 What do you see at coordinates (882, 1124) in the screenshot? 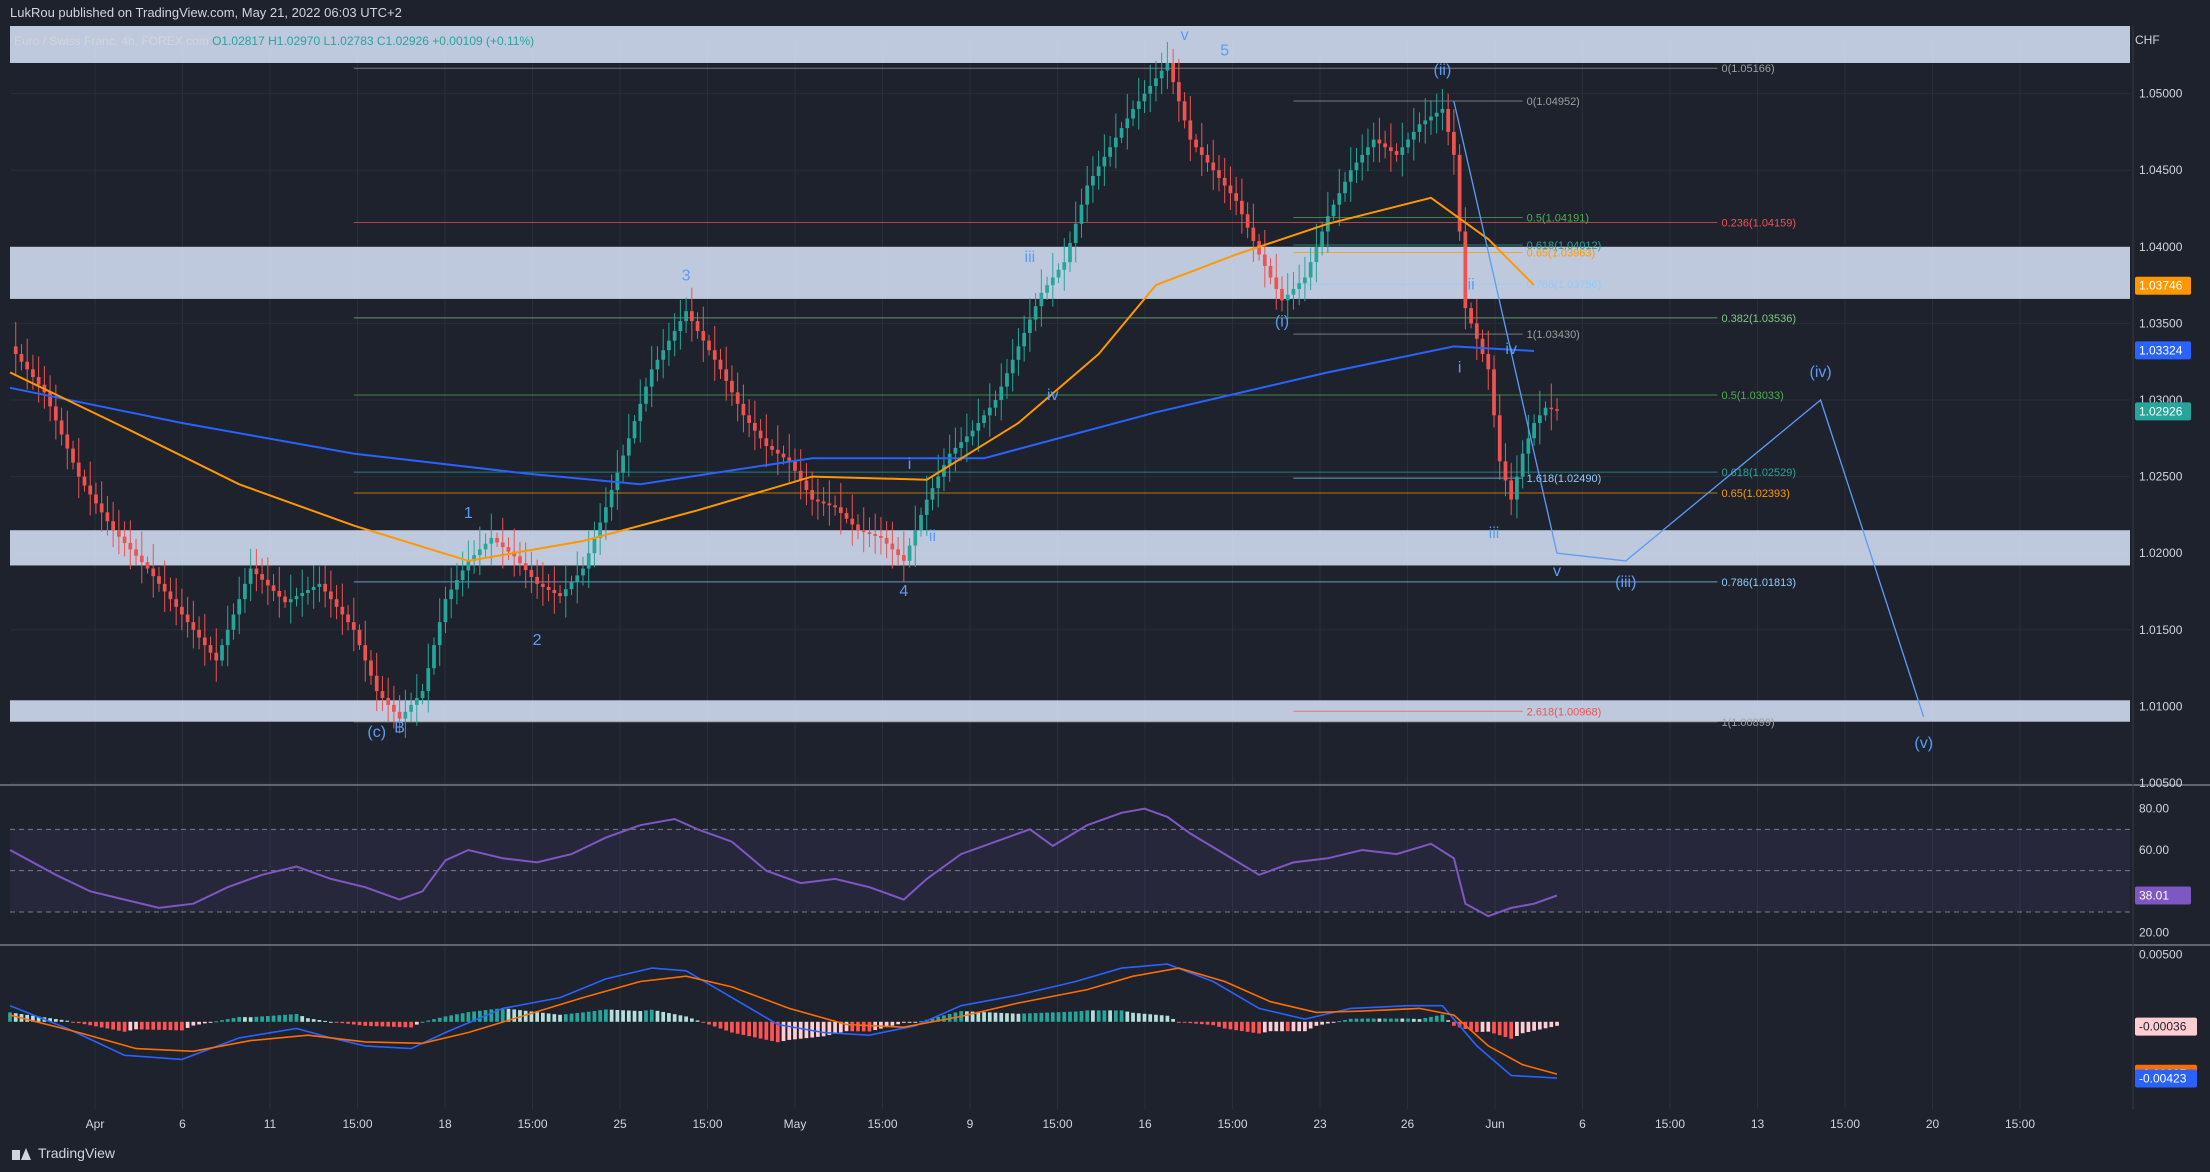
I see `time-tick-9: 15:00` at bounding box center [882, 1124].